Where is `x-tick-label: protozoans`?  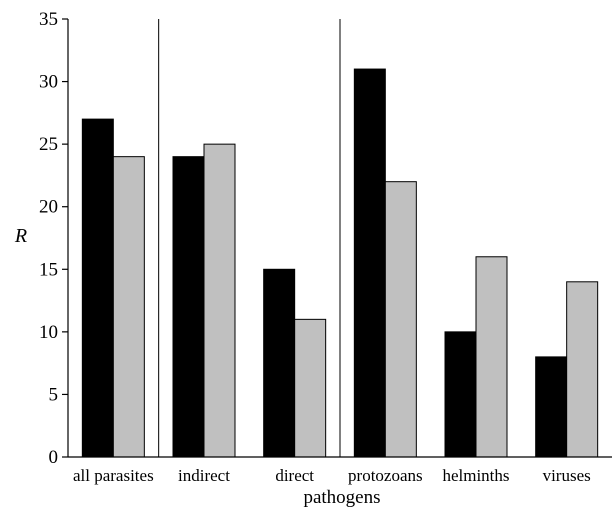
x-tick-label: protozoans is located at coordinates (385, 475).